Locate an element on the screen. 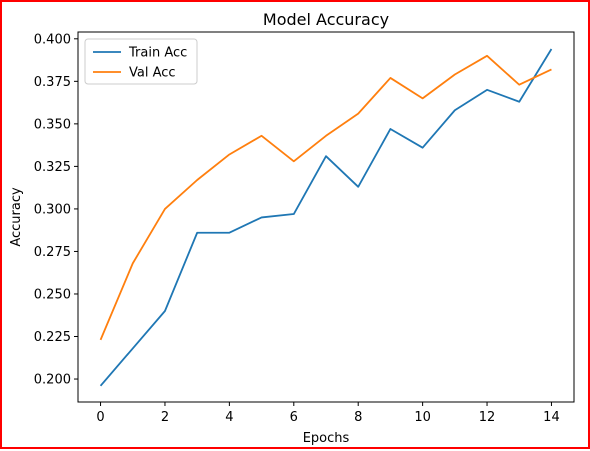 This screenshot has width=590, height=451. legend-label: Val Acc is located at coordinates (152, 73).